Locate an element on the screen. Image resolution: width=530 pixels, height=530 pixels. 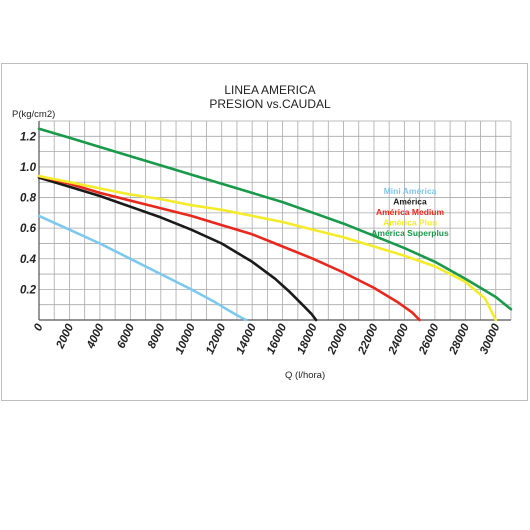
x-tick-label: 8000 is located at coordinates (157, 336).